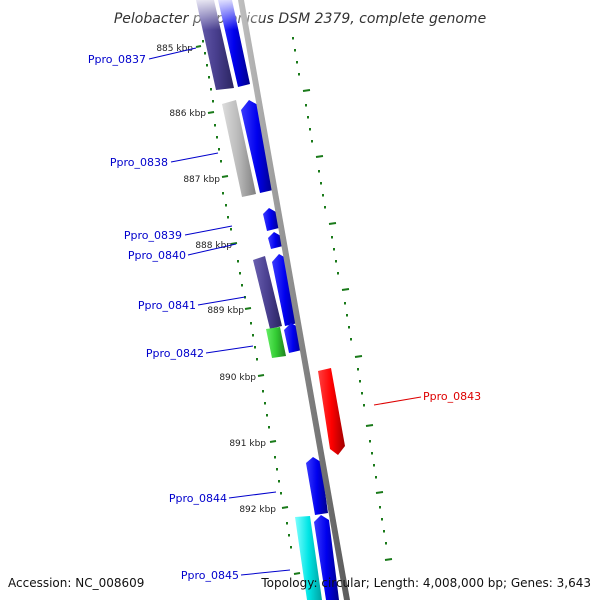 Image resolution: width=600 pixels, height=600 pixels. What do you see at coordinates (247, 294) in the screenshot?
I see `scale-track-inner` at bounding box center [247, 294].